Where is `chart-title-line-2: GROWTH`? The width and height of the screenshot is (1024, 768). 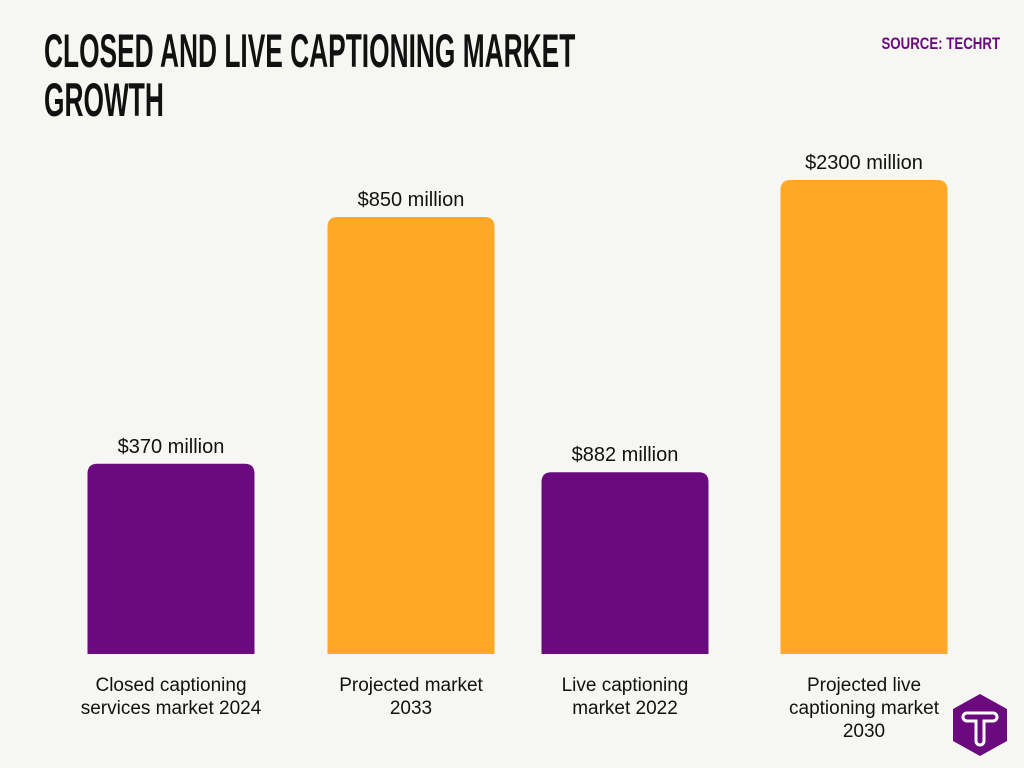
chart-title-line-2: GROWTH is located at coordinates (104, 99).